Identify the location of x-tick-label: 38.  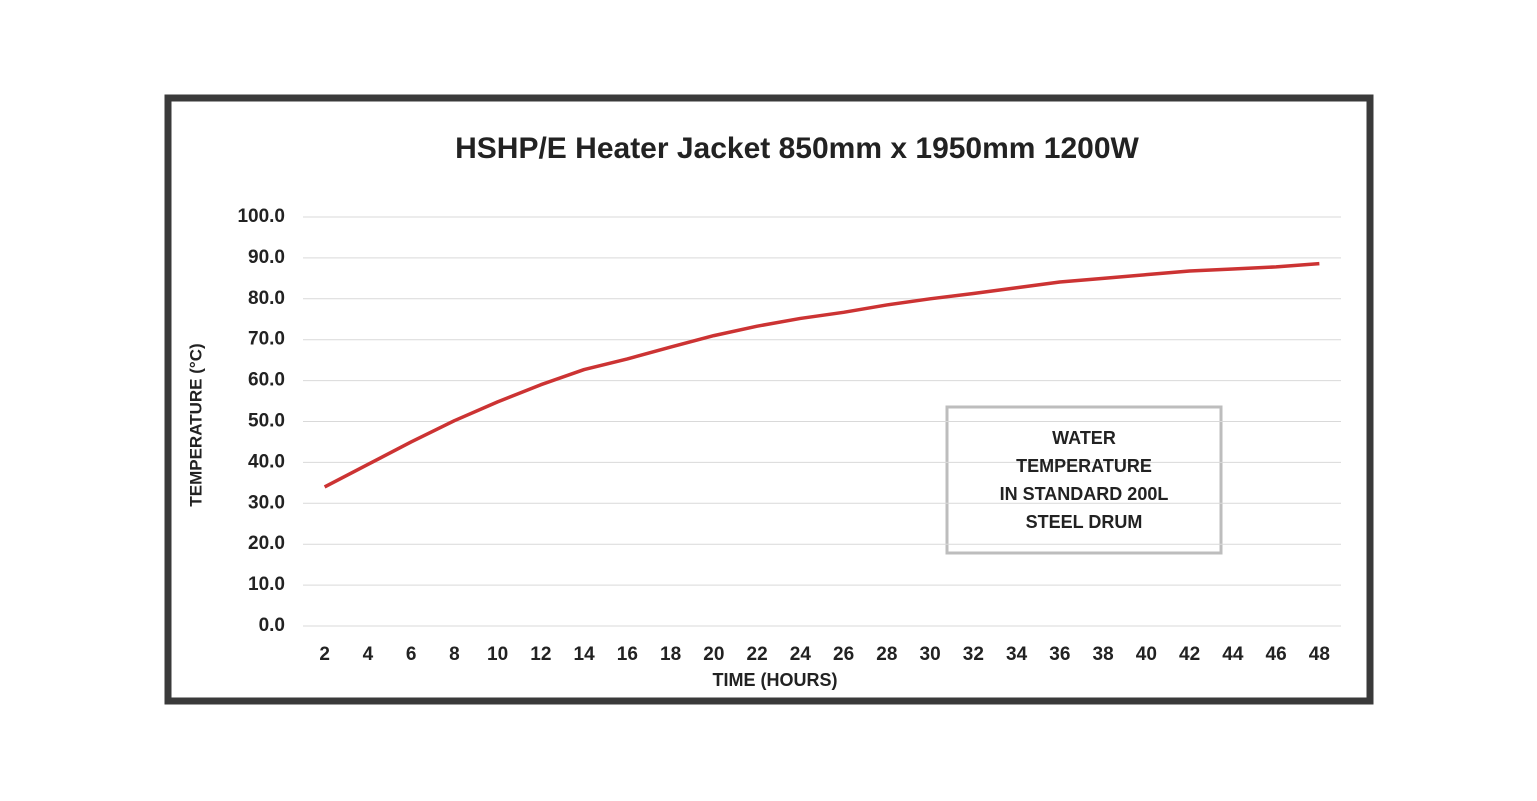
(1103, 654).